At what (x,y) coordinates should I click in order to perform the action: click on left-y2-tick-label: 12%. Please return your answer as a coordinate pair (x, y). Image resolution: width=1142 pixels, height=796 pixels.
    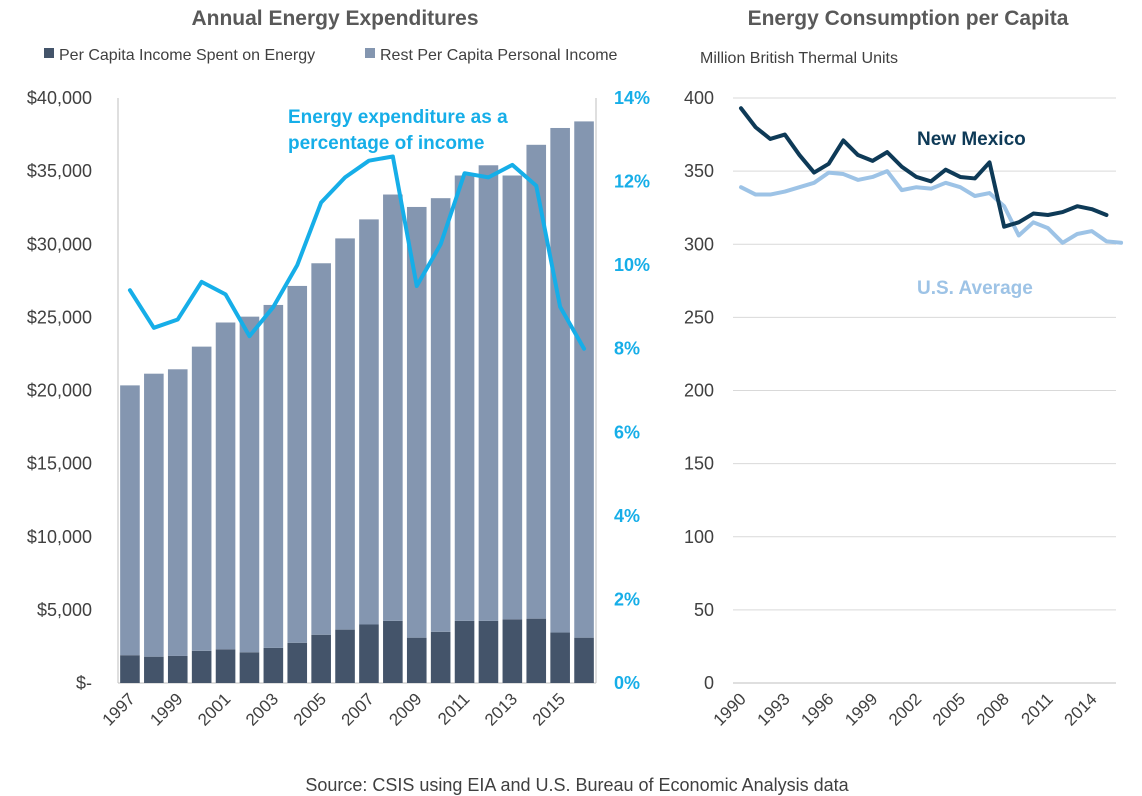
    Looking at the image, I should click on (632, 182).